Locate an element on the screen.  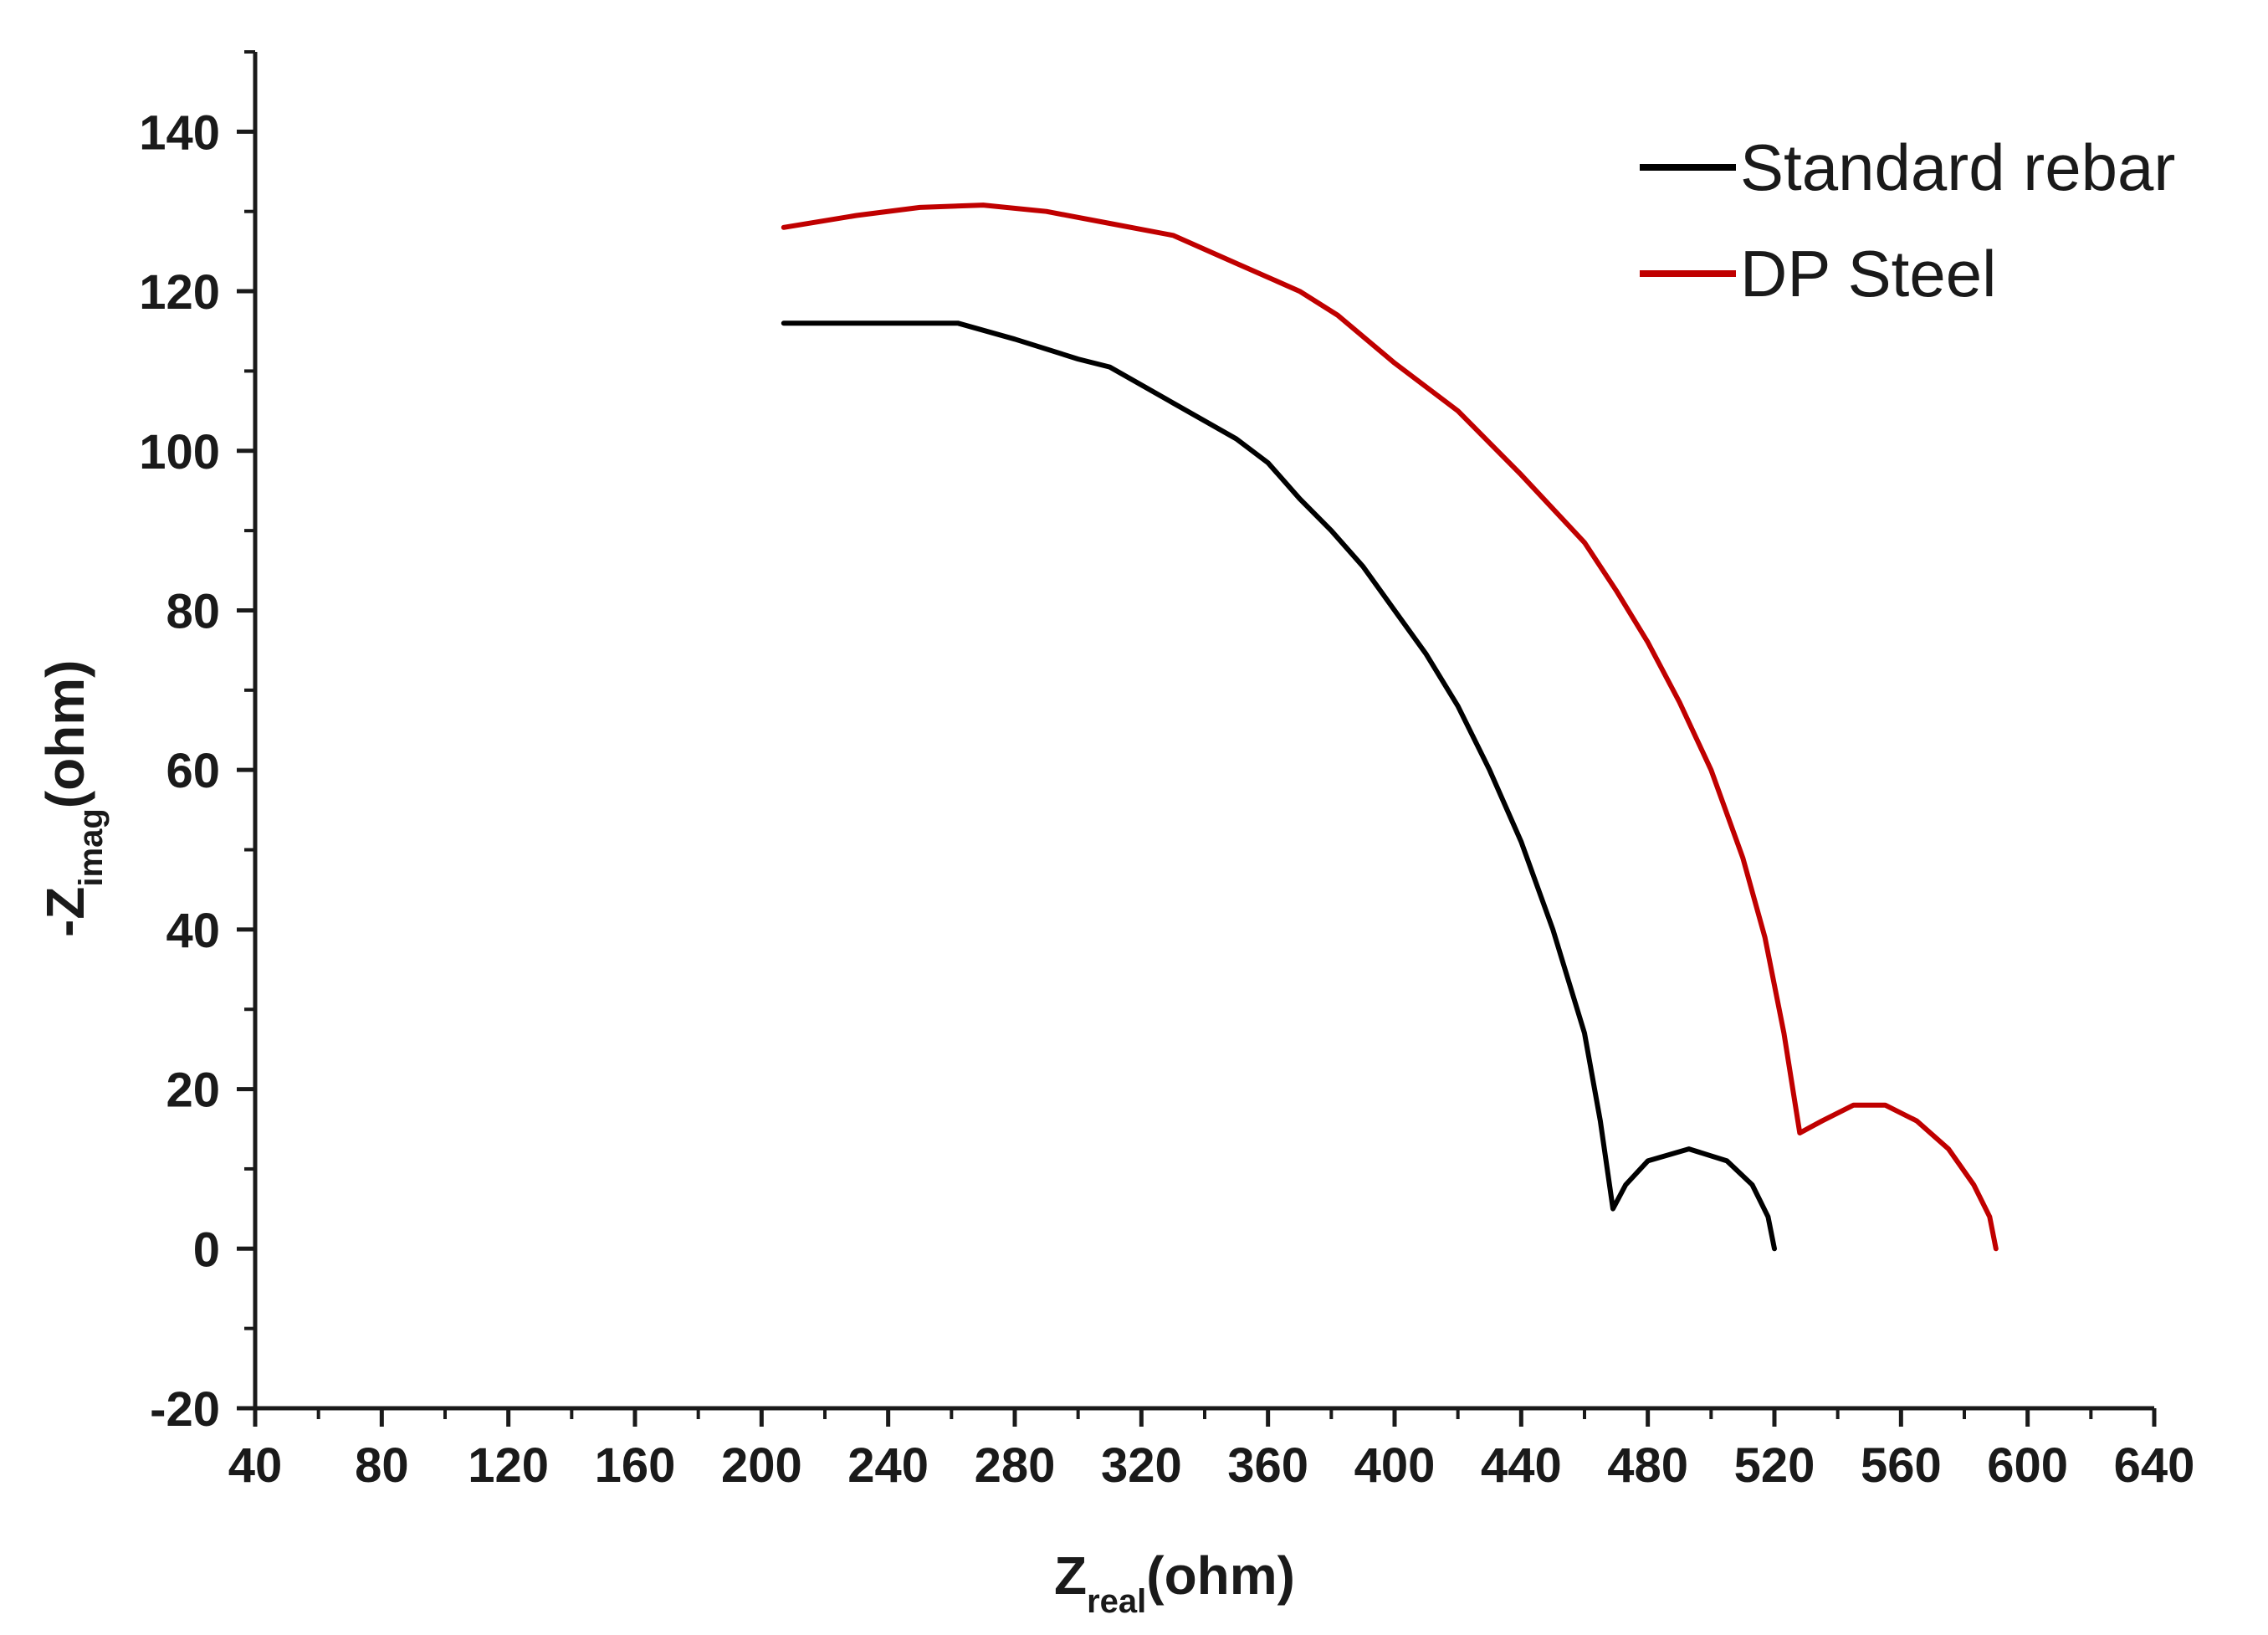
y-tick-label: 60 is located at coordinates (193, 771).